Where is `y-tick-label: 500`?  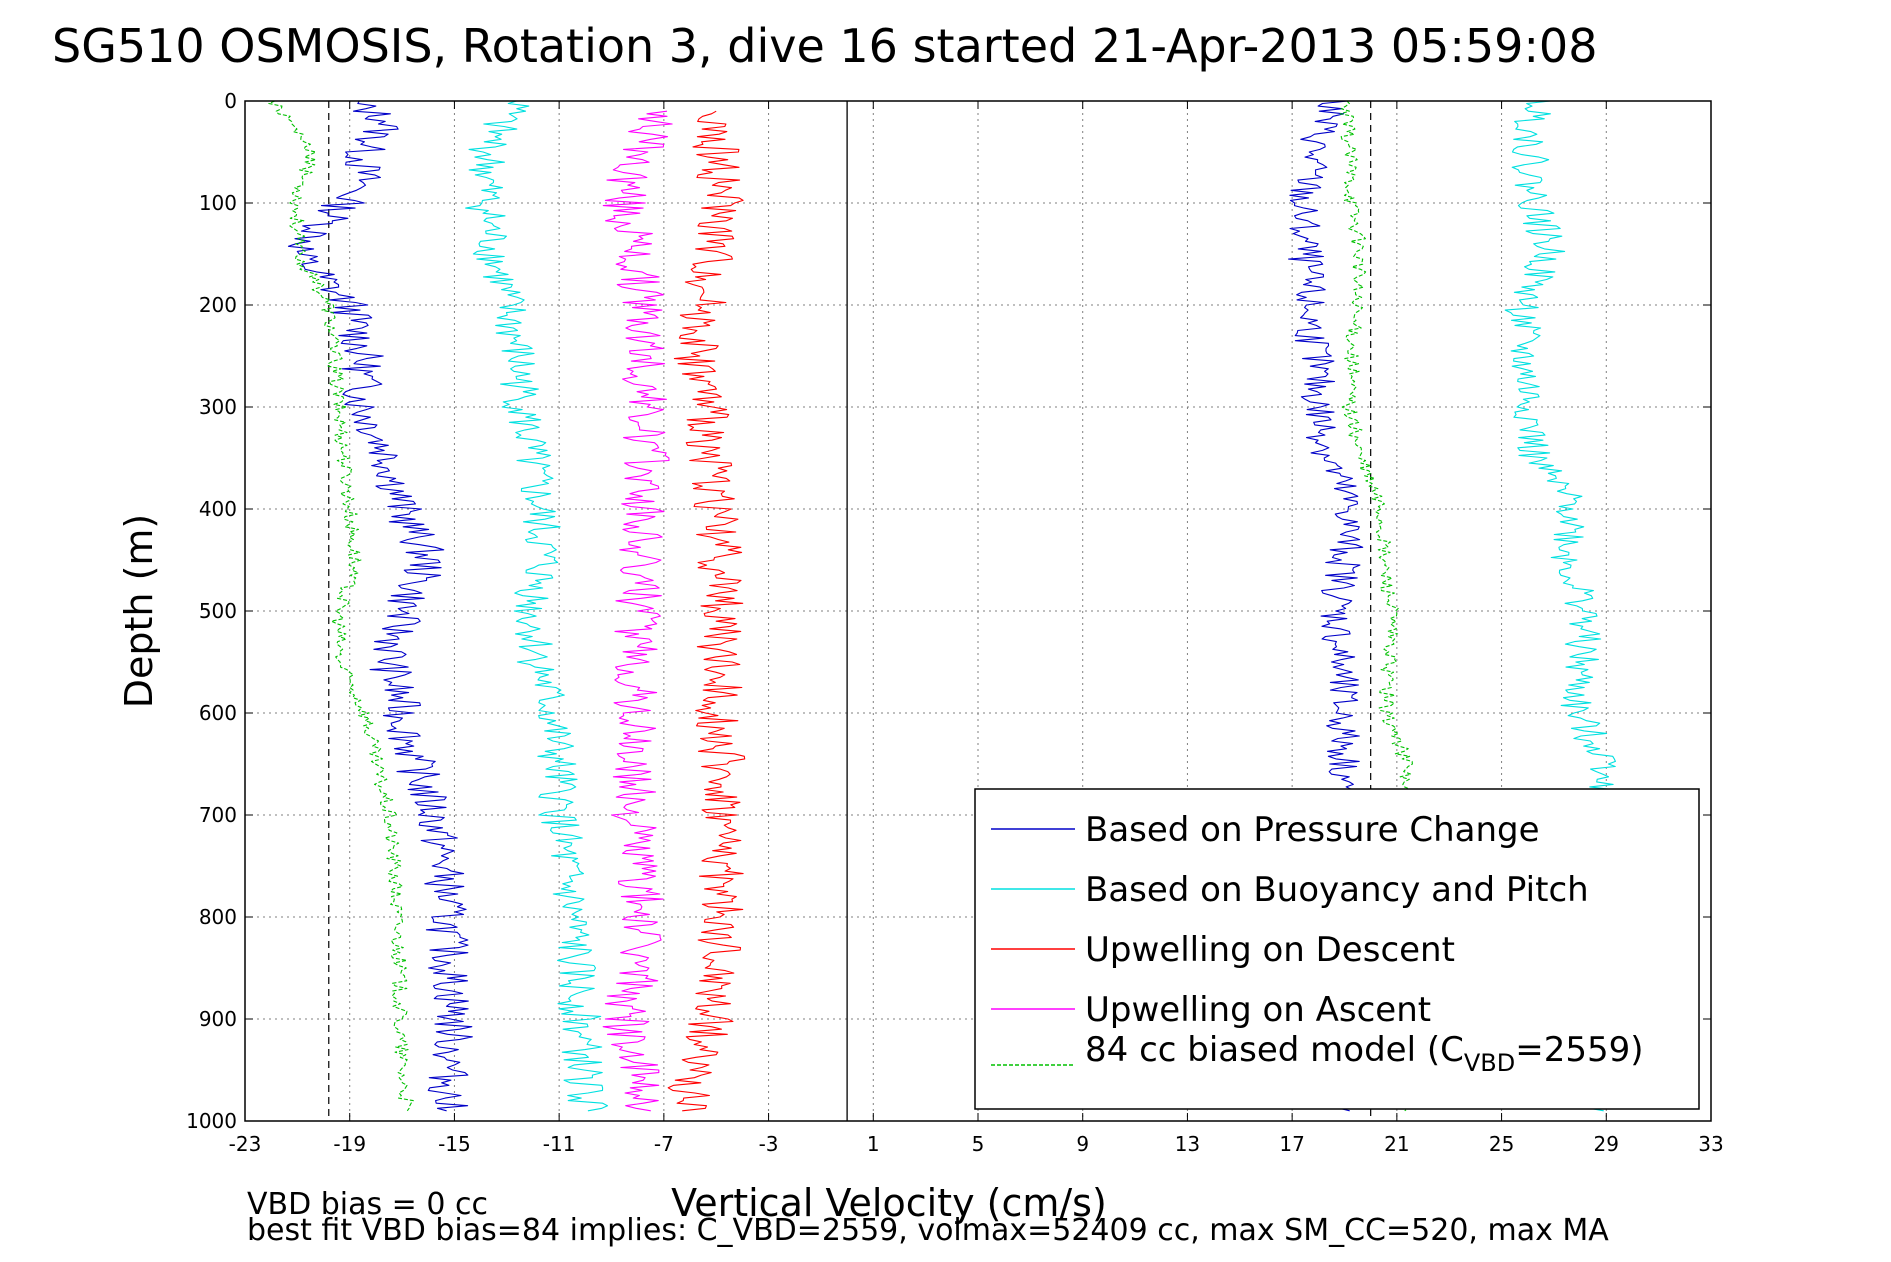 y-tick-label: 500 is located at coordinates (218, 611).